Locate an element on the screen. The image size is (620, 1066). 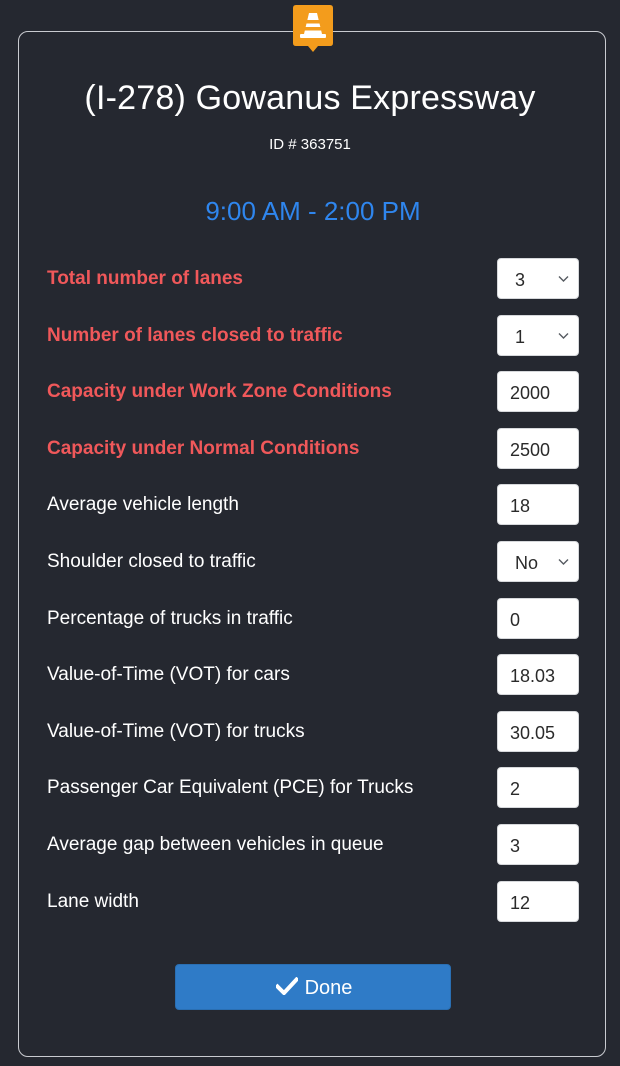
done-button: Done is located at coordinates (313, 987).